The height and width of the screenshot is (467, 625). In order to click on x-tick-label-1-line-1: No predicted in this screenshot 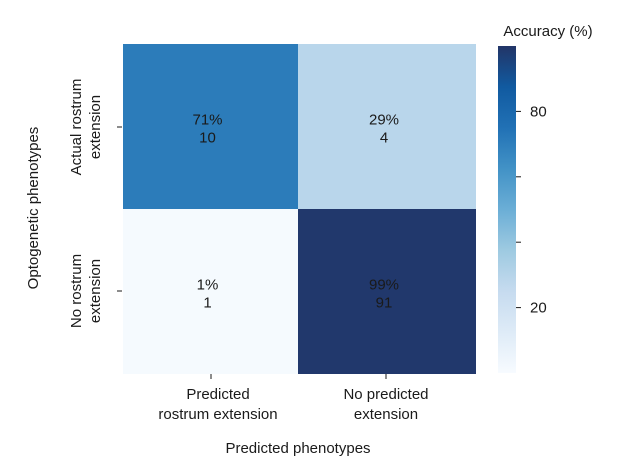, I will do `click(385, 394)`.